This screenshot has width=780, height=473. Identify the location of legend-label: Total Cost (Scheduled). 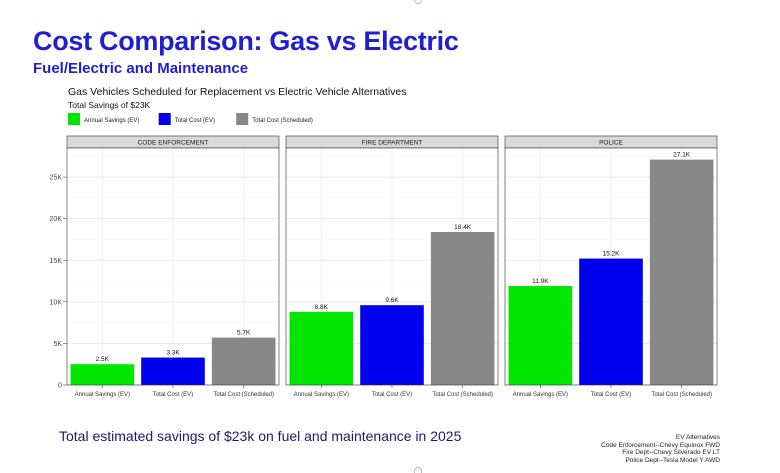
(282, 121).